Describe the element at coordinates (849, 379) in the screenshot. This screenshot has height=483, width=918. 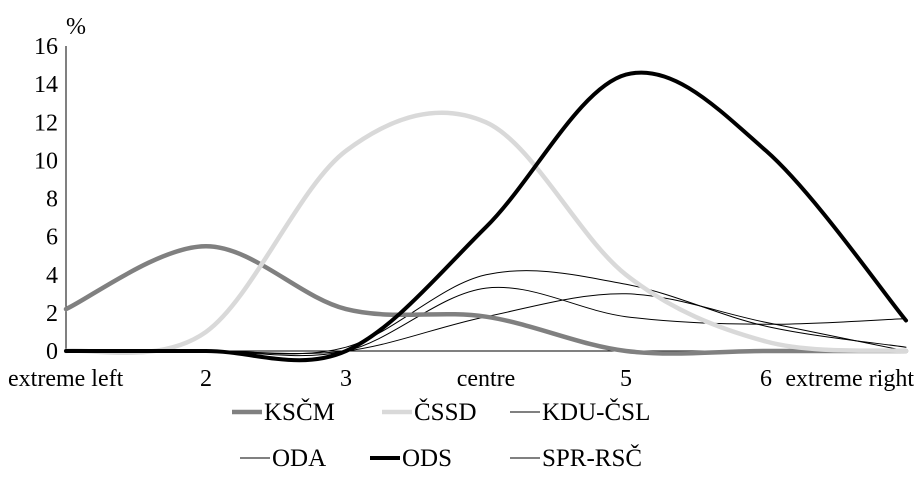
I see `x-tick-label: extreme right` at that location.